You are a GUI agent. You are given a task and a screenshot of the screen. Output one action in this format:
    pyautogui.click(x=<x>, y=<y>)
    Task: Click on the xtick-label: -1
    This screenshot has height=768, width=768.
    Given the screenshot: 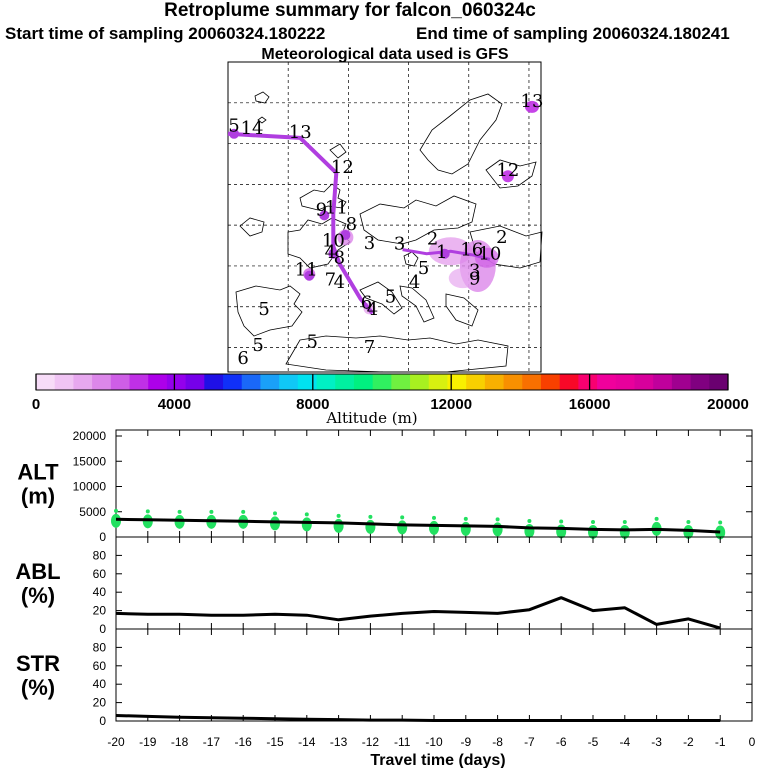 What is the action you would take?
    pyautogui.click(x=720, y=742)
    